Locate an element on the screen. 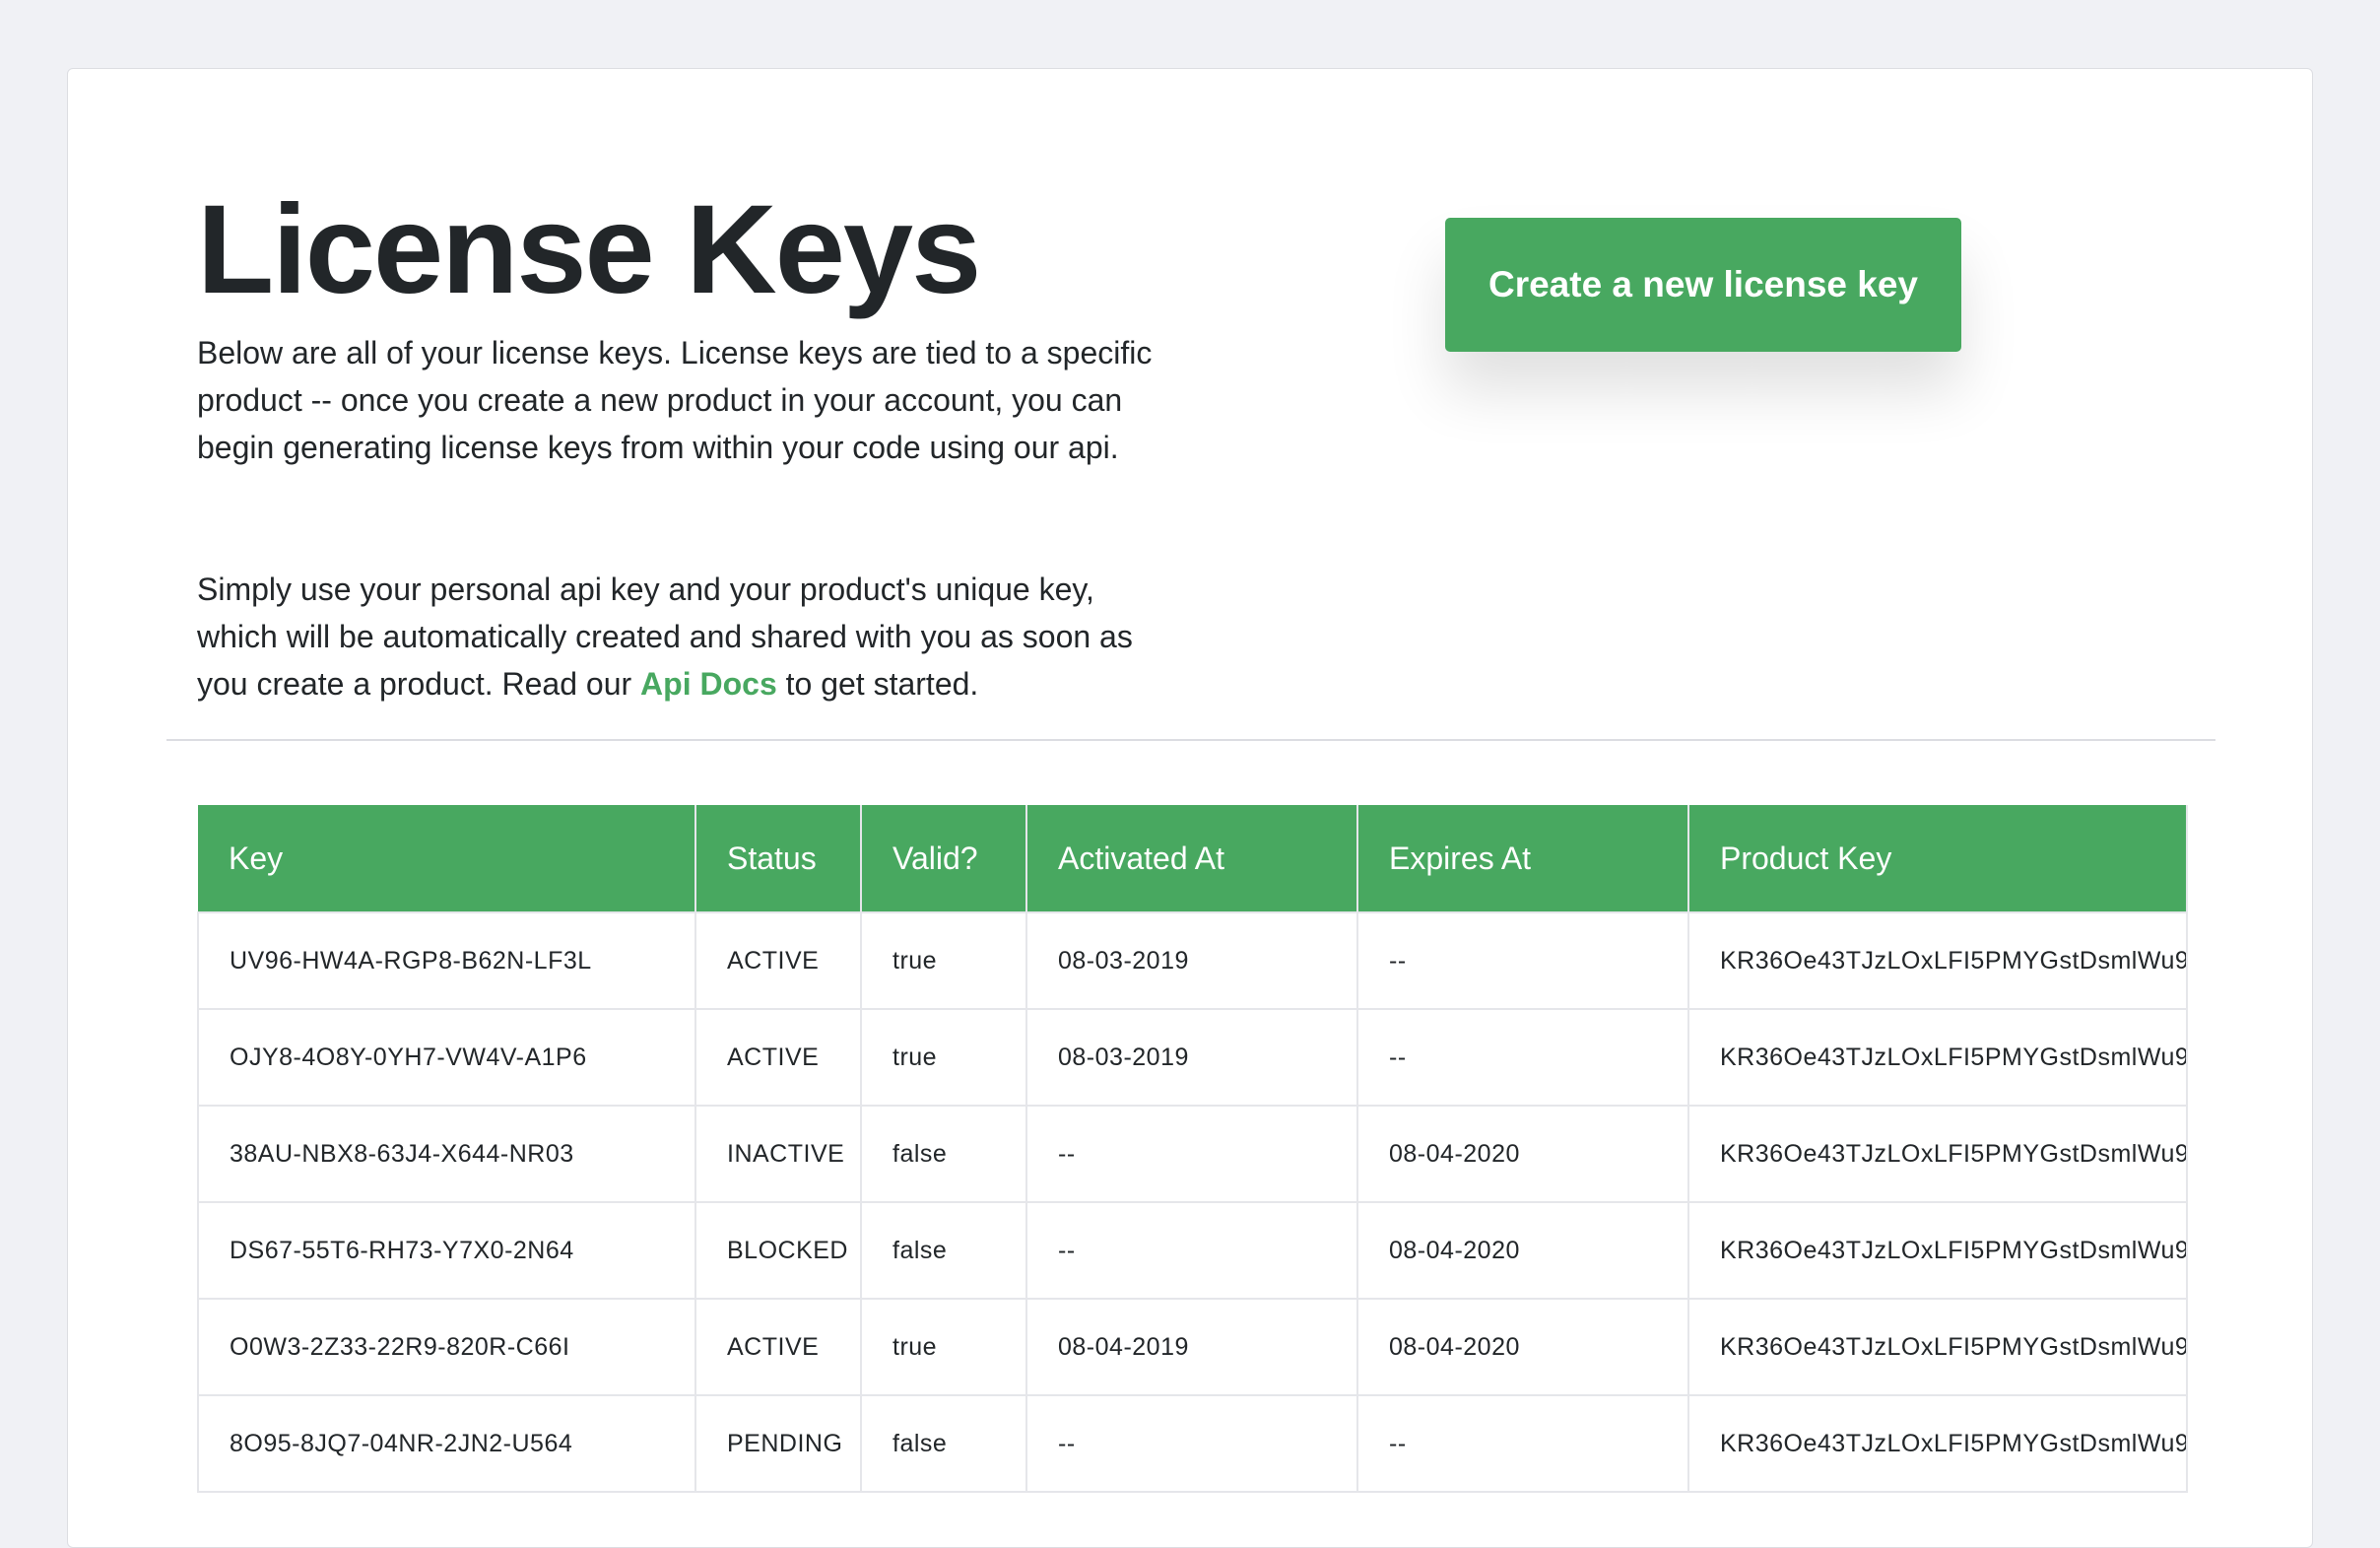 This screenshot has height=1548, width=2380. text: to get started. is located at coordinates (877, 684).